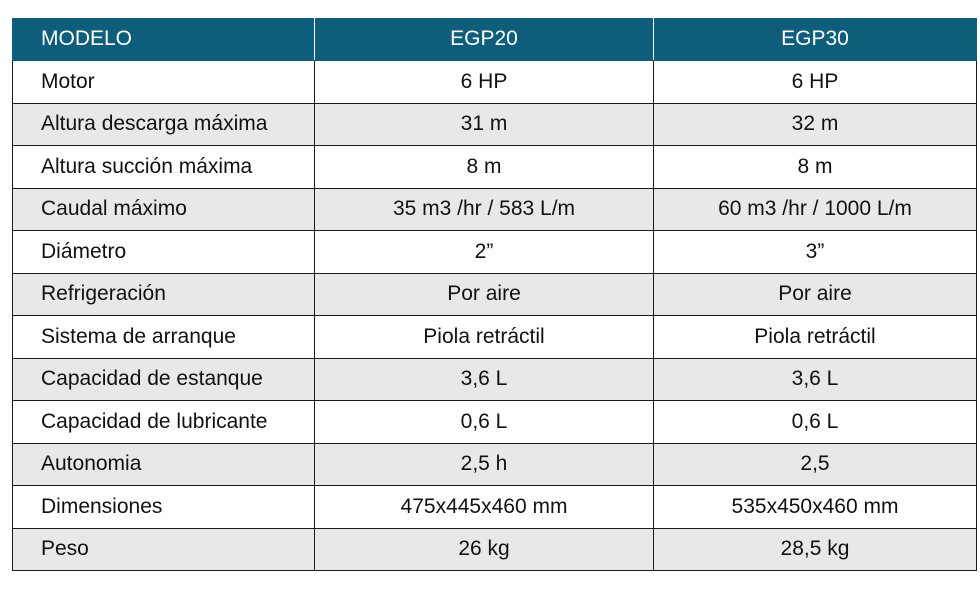  Describe the element at coordinates (815, 549) in the screenshot. I see `egp30-value: 28,5 kg` at that location.